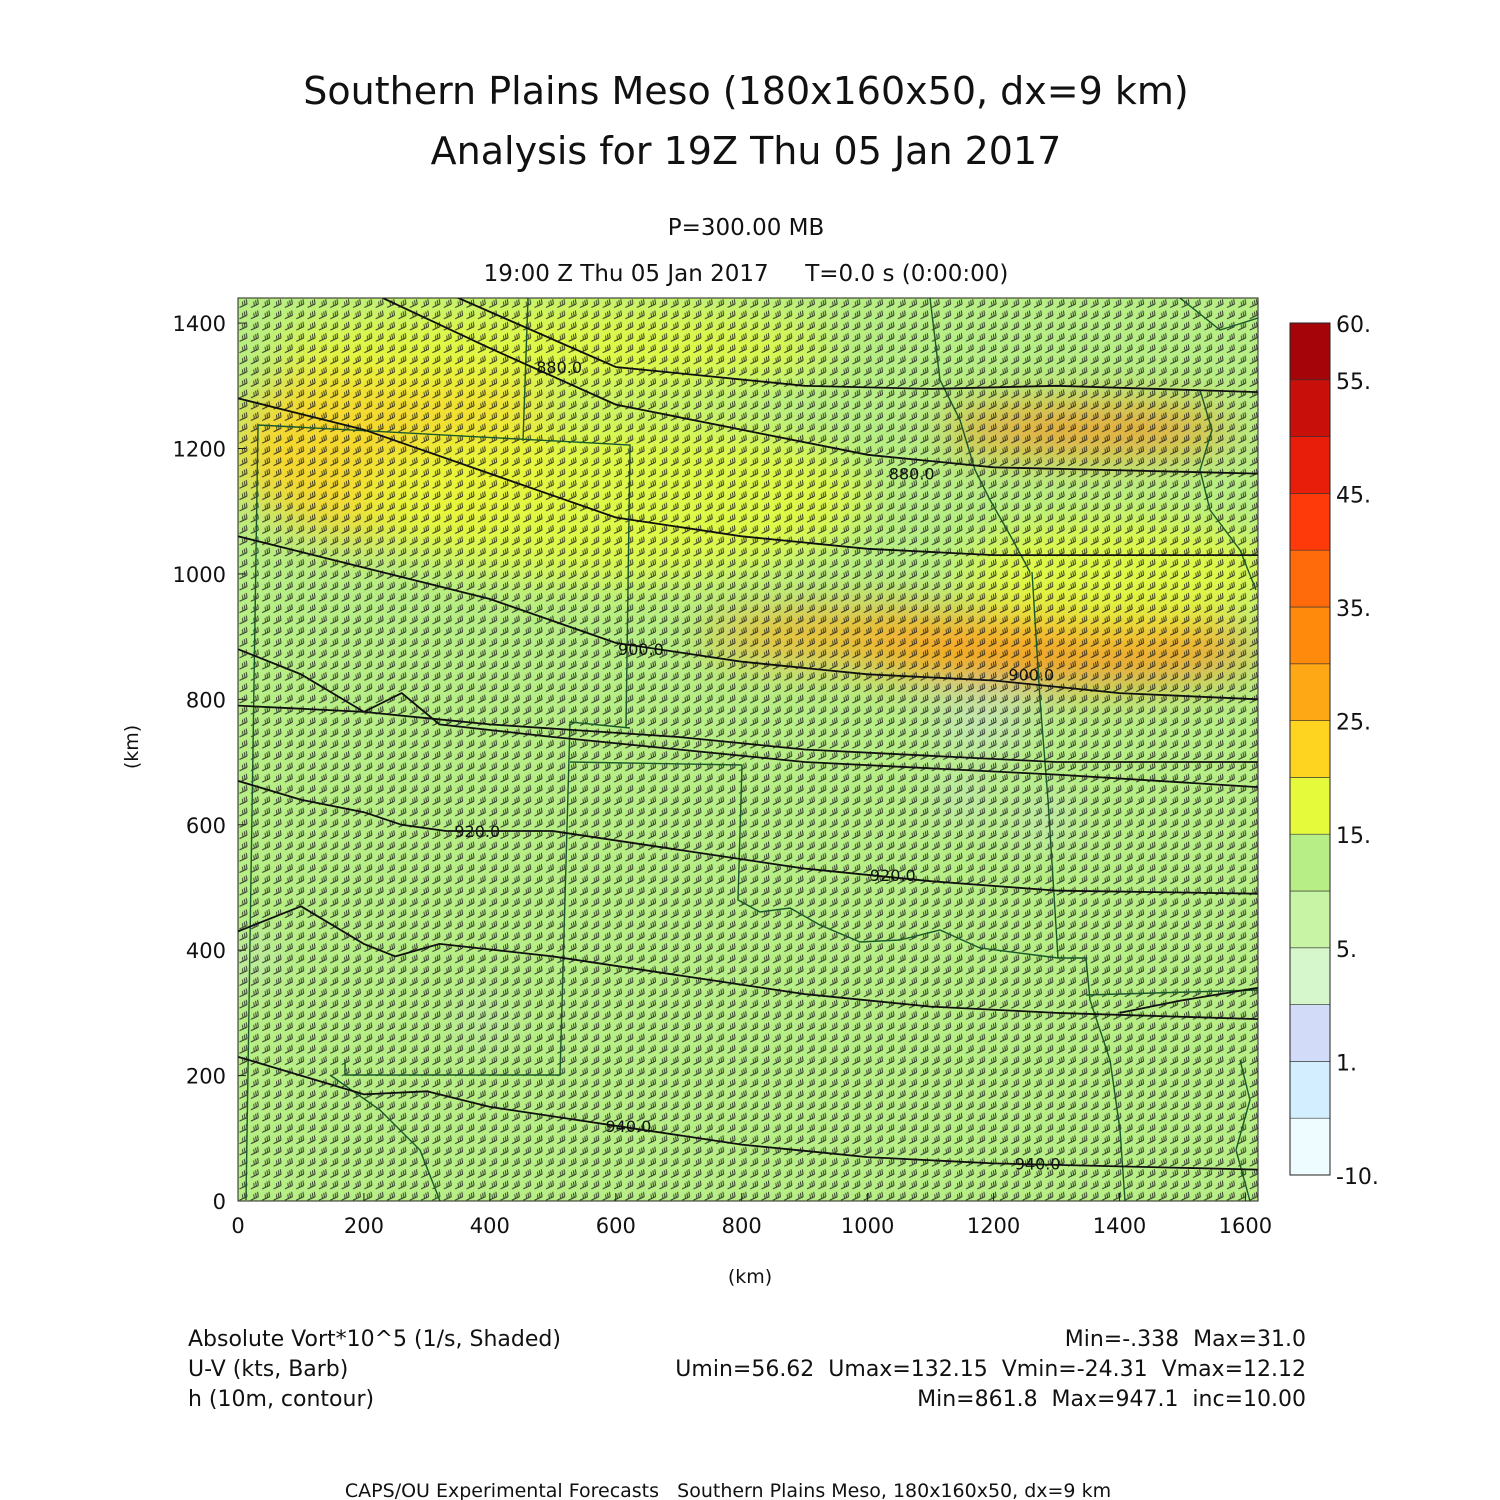  Describe the element at coordinates (1353, 495) in the screenshot. I see `colorbar-tick-label: 45.` at that location.